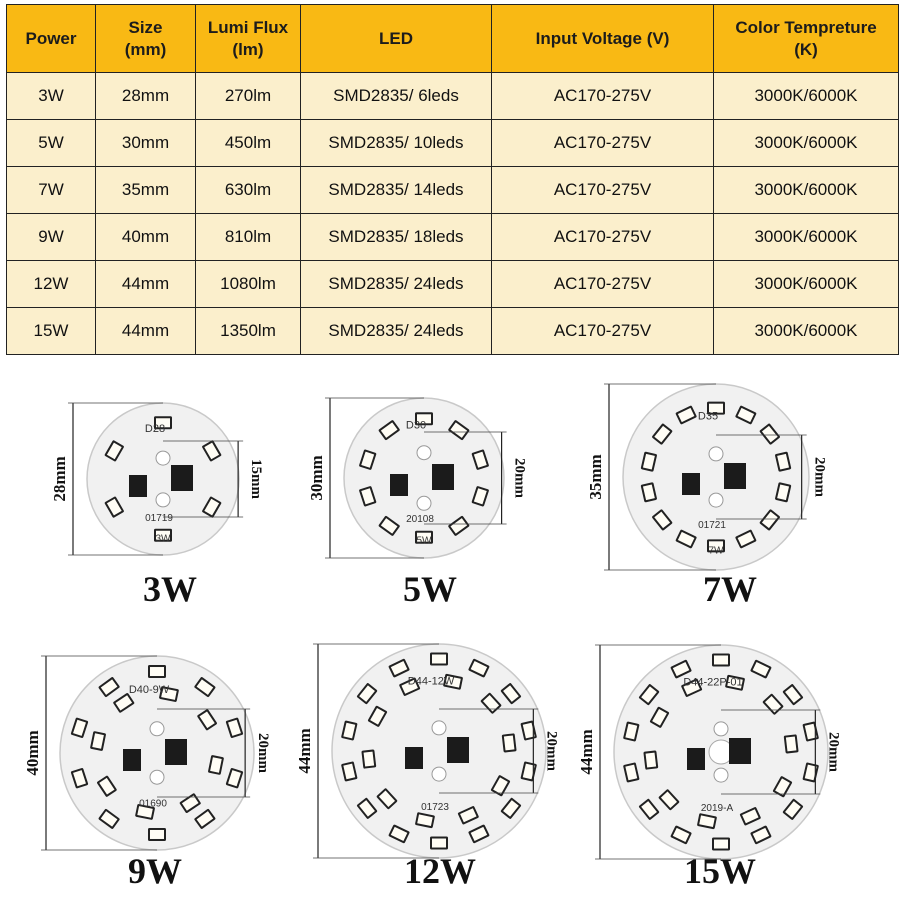 The height and width of the screenshot is (914, 900). Describe the element at coordinates (720, 871) in the screenshot. I see `module-caption: 15W` at that location.